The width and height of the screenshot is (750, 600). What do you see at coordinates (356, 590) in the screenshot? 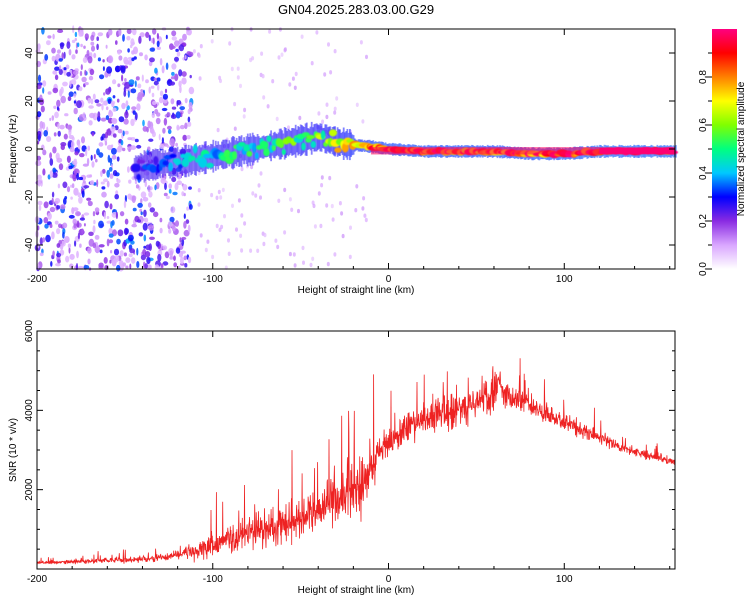
I see `snr-x-axis-label: Height of straight line (km)` at bounding box center [356, 590].